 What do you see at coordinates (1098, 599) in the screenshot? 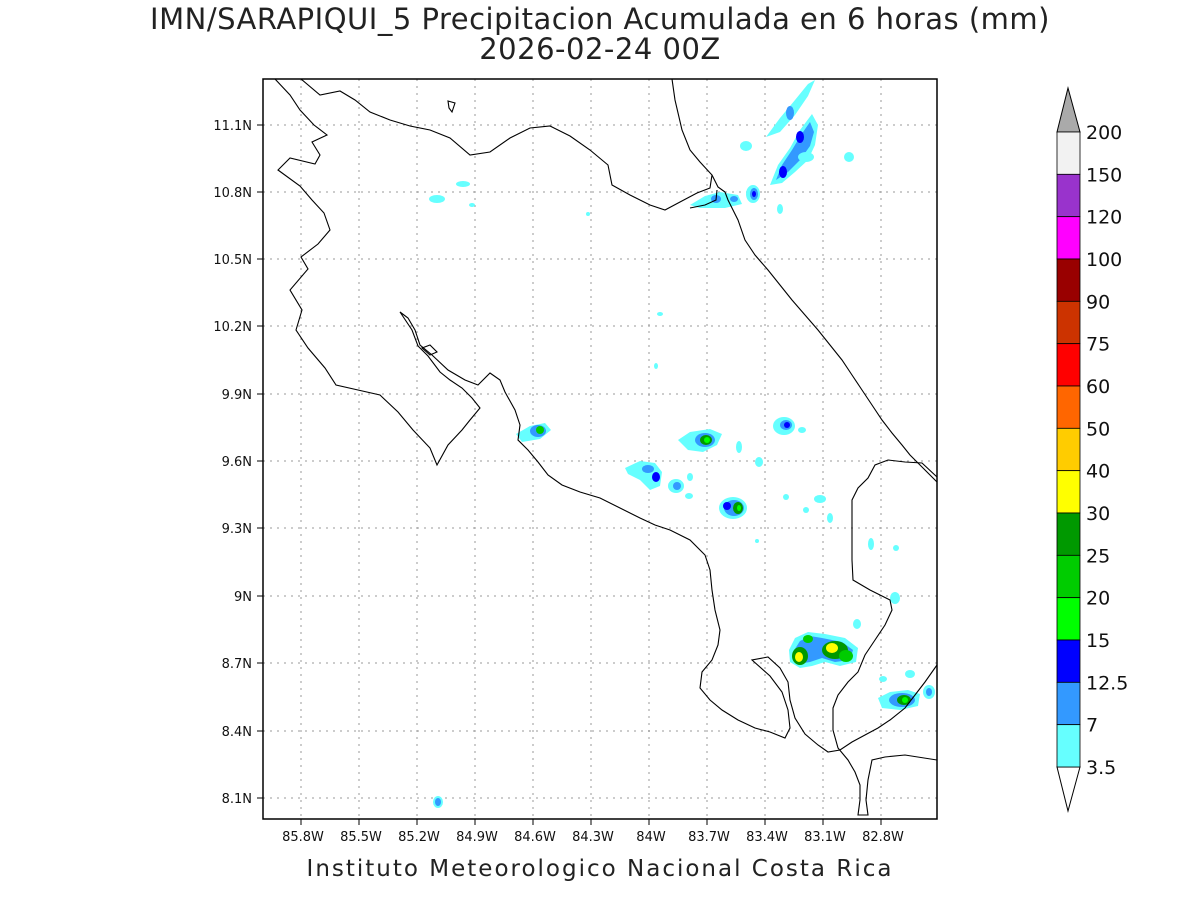
I see `colorbar-label: 20` at bounding box center [1098, 599].